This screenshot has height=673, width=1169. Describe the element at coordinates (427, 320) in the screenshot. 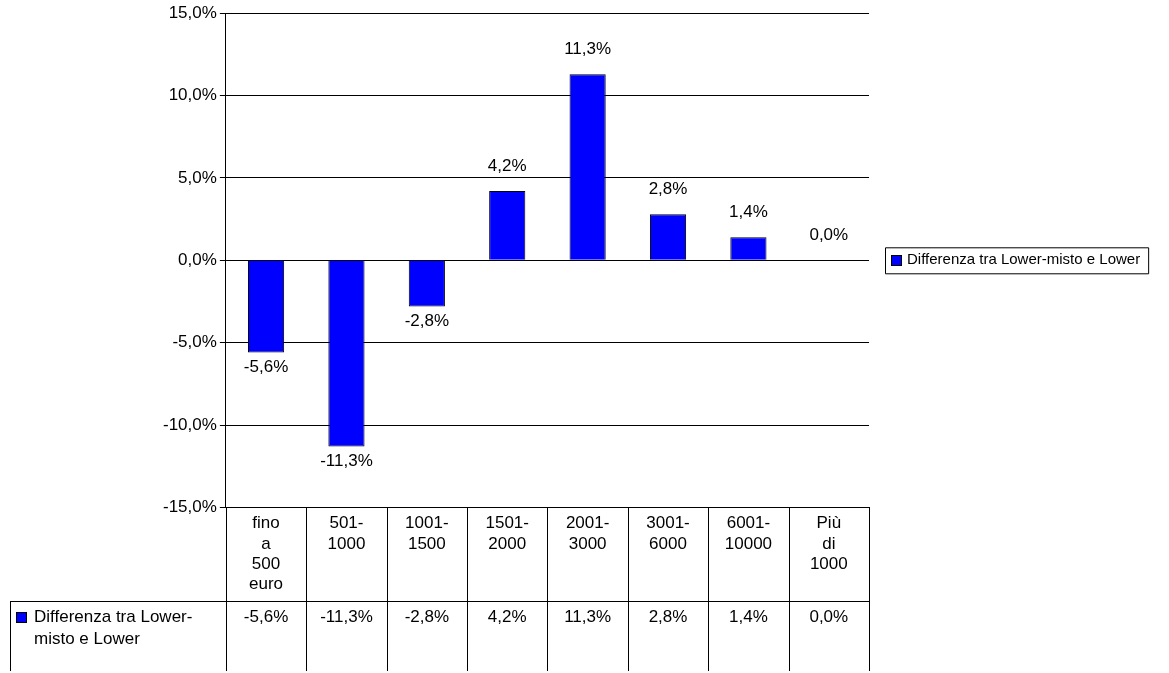

I see `text: -2,8%` at that location.